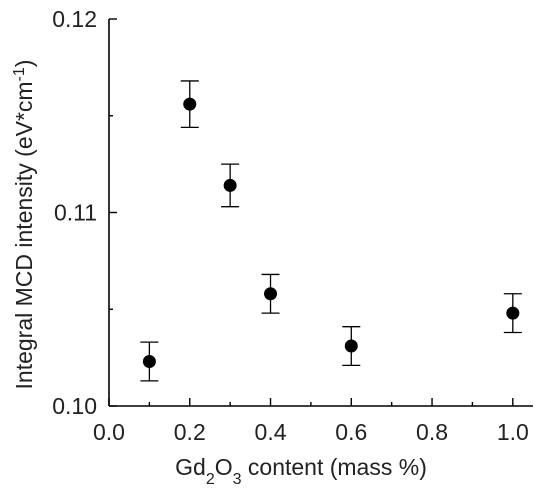 The height and width of the screenshot is (494, 535). What do you see at coordinates (190, 432) in the screenshot?
I see `x-tick-label: 0.2` at bounding box center [190, 432].